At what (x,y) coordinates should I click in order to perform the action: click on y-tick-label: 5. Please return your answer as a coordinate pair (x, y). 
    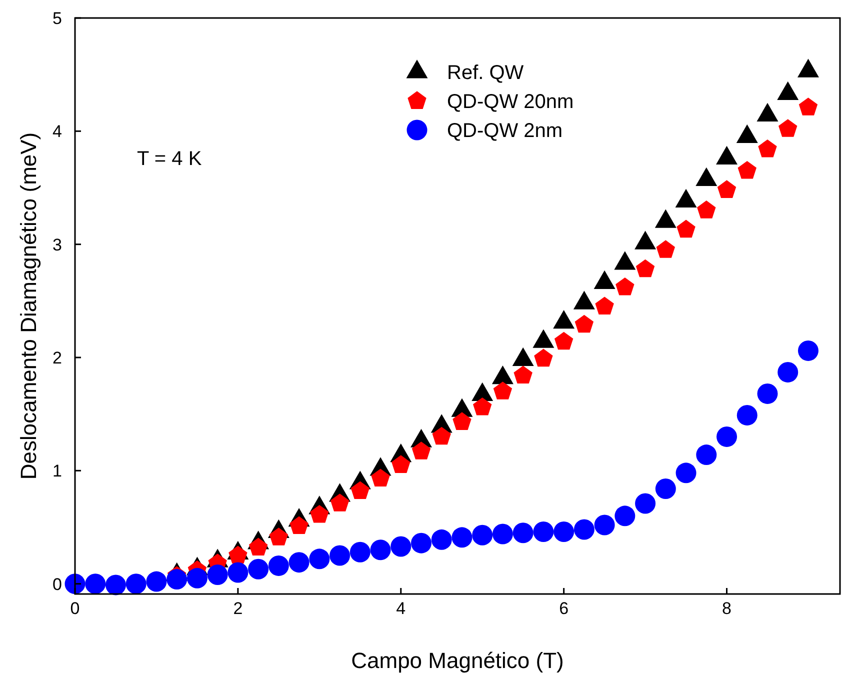
    Looking at the image, I should click on (57, 18).